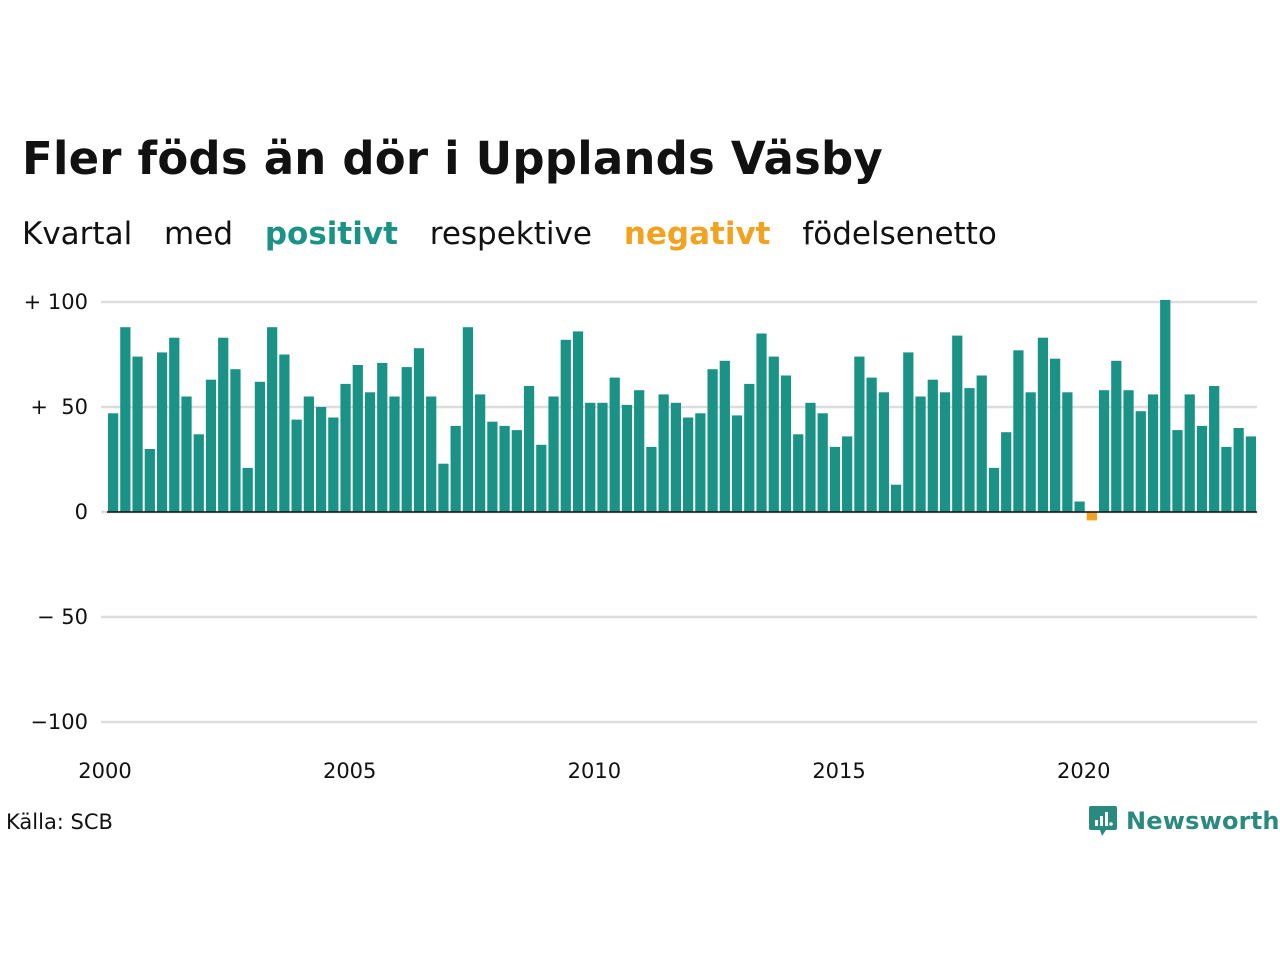 The image size is (1280, 960). I want to click on y-tick-label: + 100, so click(56, 302).